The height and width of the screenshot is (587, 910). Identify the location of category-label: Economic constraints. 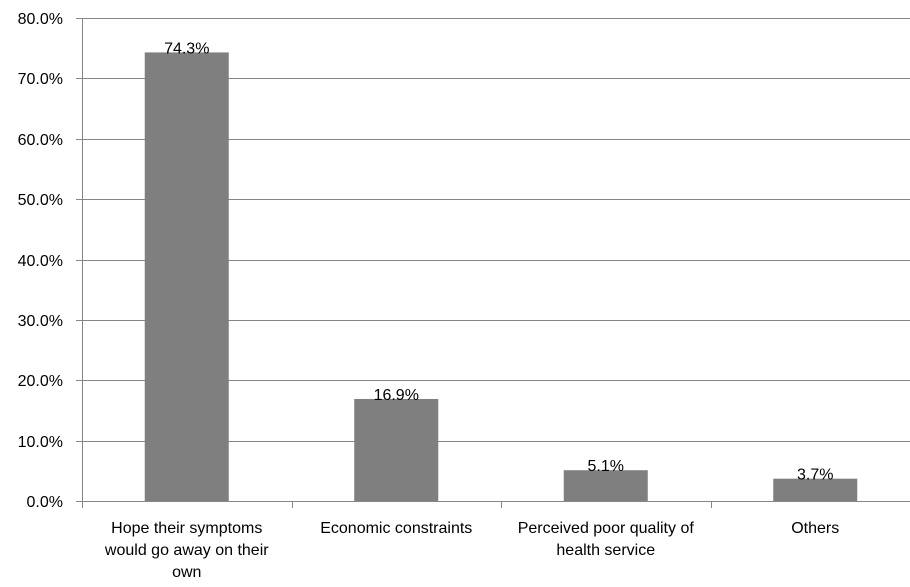
(396, 528).